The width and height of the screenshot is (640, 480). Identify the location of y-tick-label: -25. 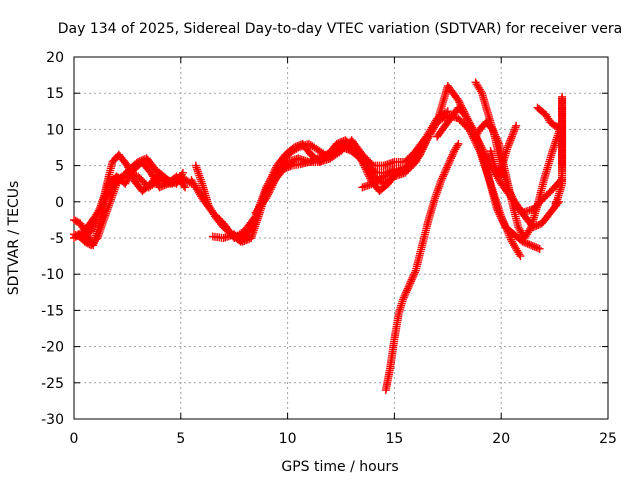
(52, 384).